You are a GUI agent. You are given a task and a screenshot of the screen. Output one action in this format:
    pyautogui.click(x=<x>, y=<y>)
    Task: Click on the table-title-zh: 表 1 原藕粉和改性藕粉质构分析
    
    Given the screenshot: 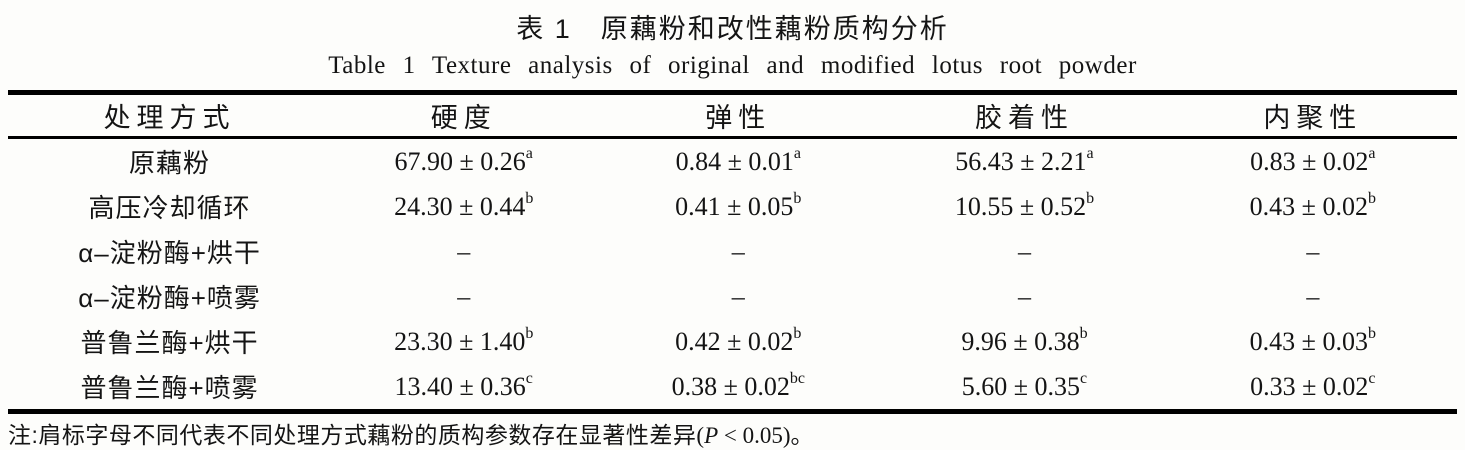 What is the action you would take?
    pyautogui.click(x=732, y=29)
    